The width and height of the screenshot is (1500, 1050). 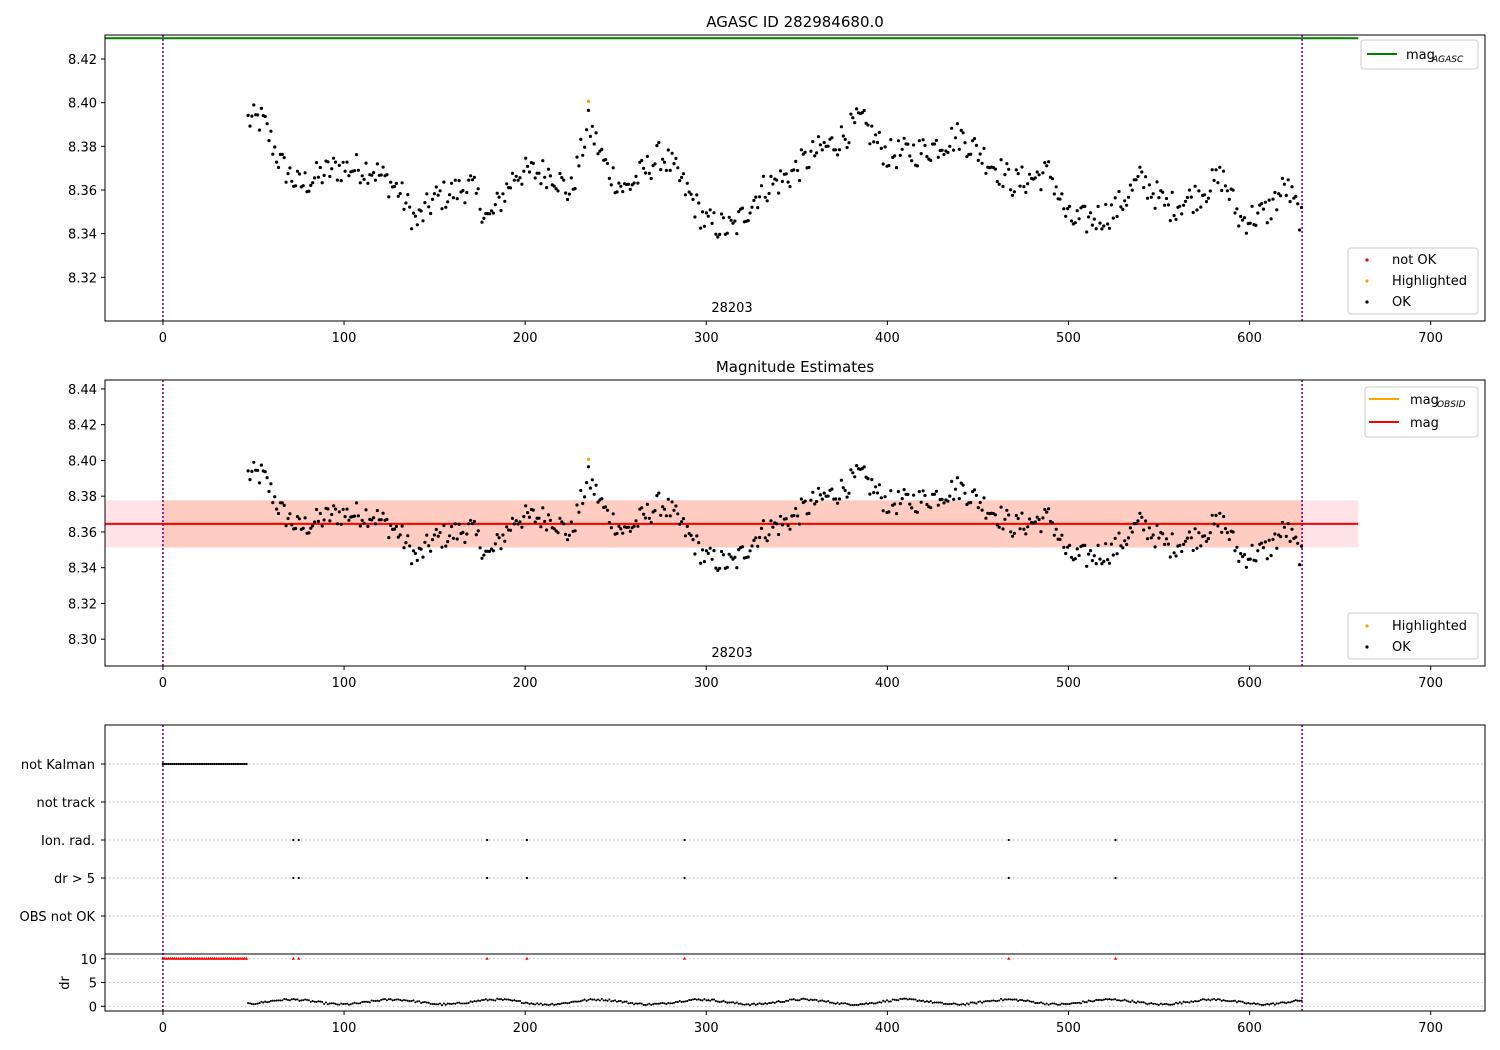 What do you see at coordinates (163, 1028) in the screenshot?
I see `x-tick-label: 0` at bounding box center [163, 1028].